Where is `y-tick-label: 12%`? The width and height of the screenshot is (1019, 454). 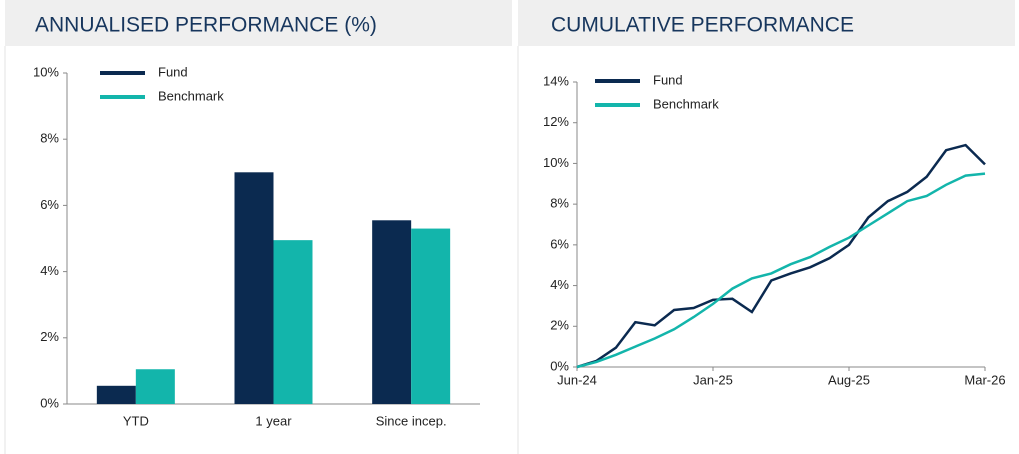 y-tick-label: 12% is located at coordinates (556, 121).